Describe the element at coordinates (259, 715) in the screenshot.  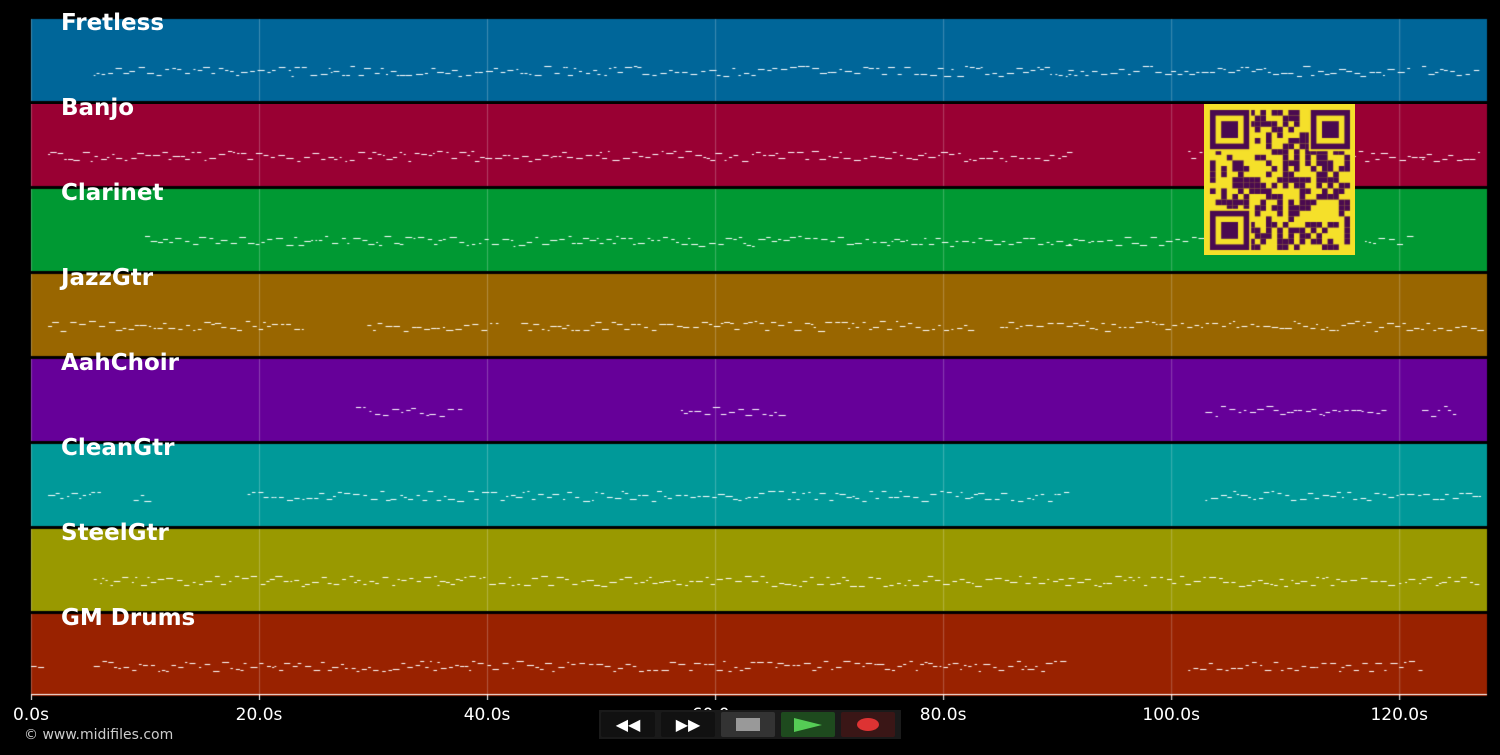
I see `axis-tick-label: 20.0s` at that location.